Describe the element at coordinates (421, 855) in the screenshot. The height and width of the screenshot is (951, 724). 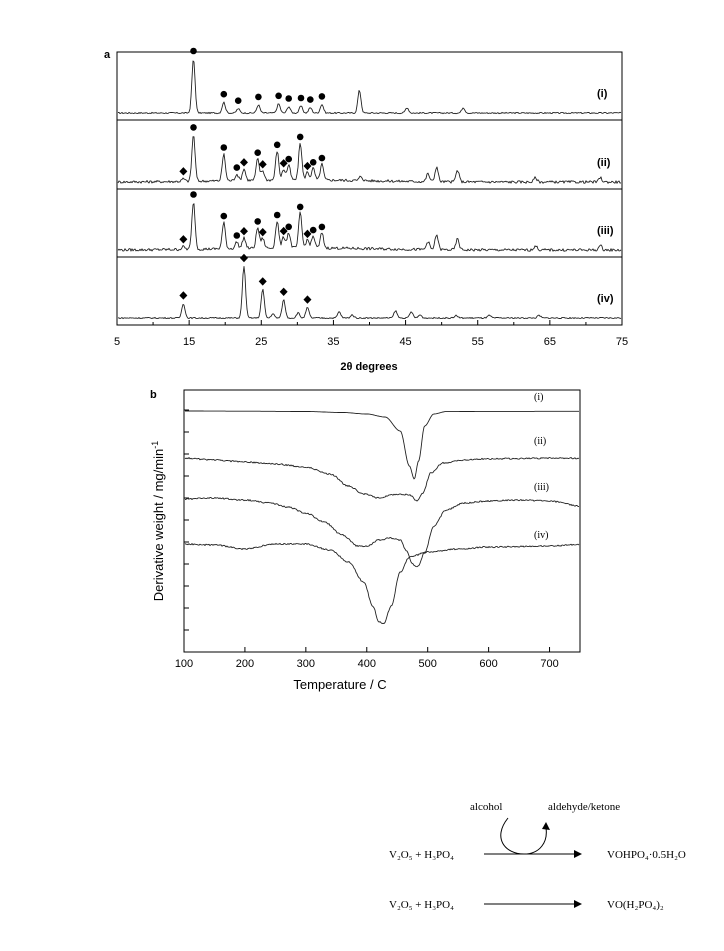
I see `reaction-1-reactants: V₂O₅ + H₃PO₄` at that location.